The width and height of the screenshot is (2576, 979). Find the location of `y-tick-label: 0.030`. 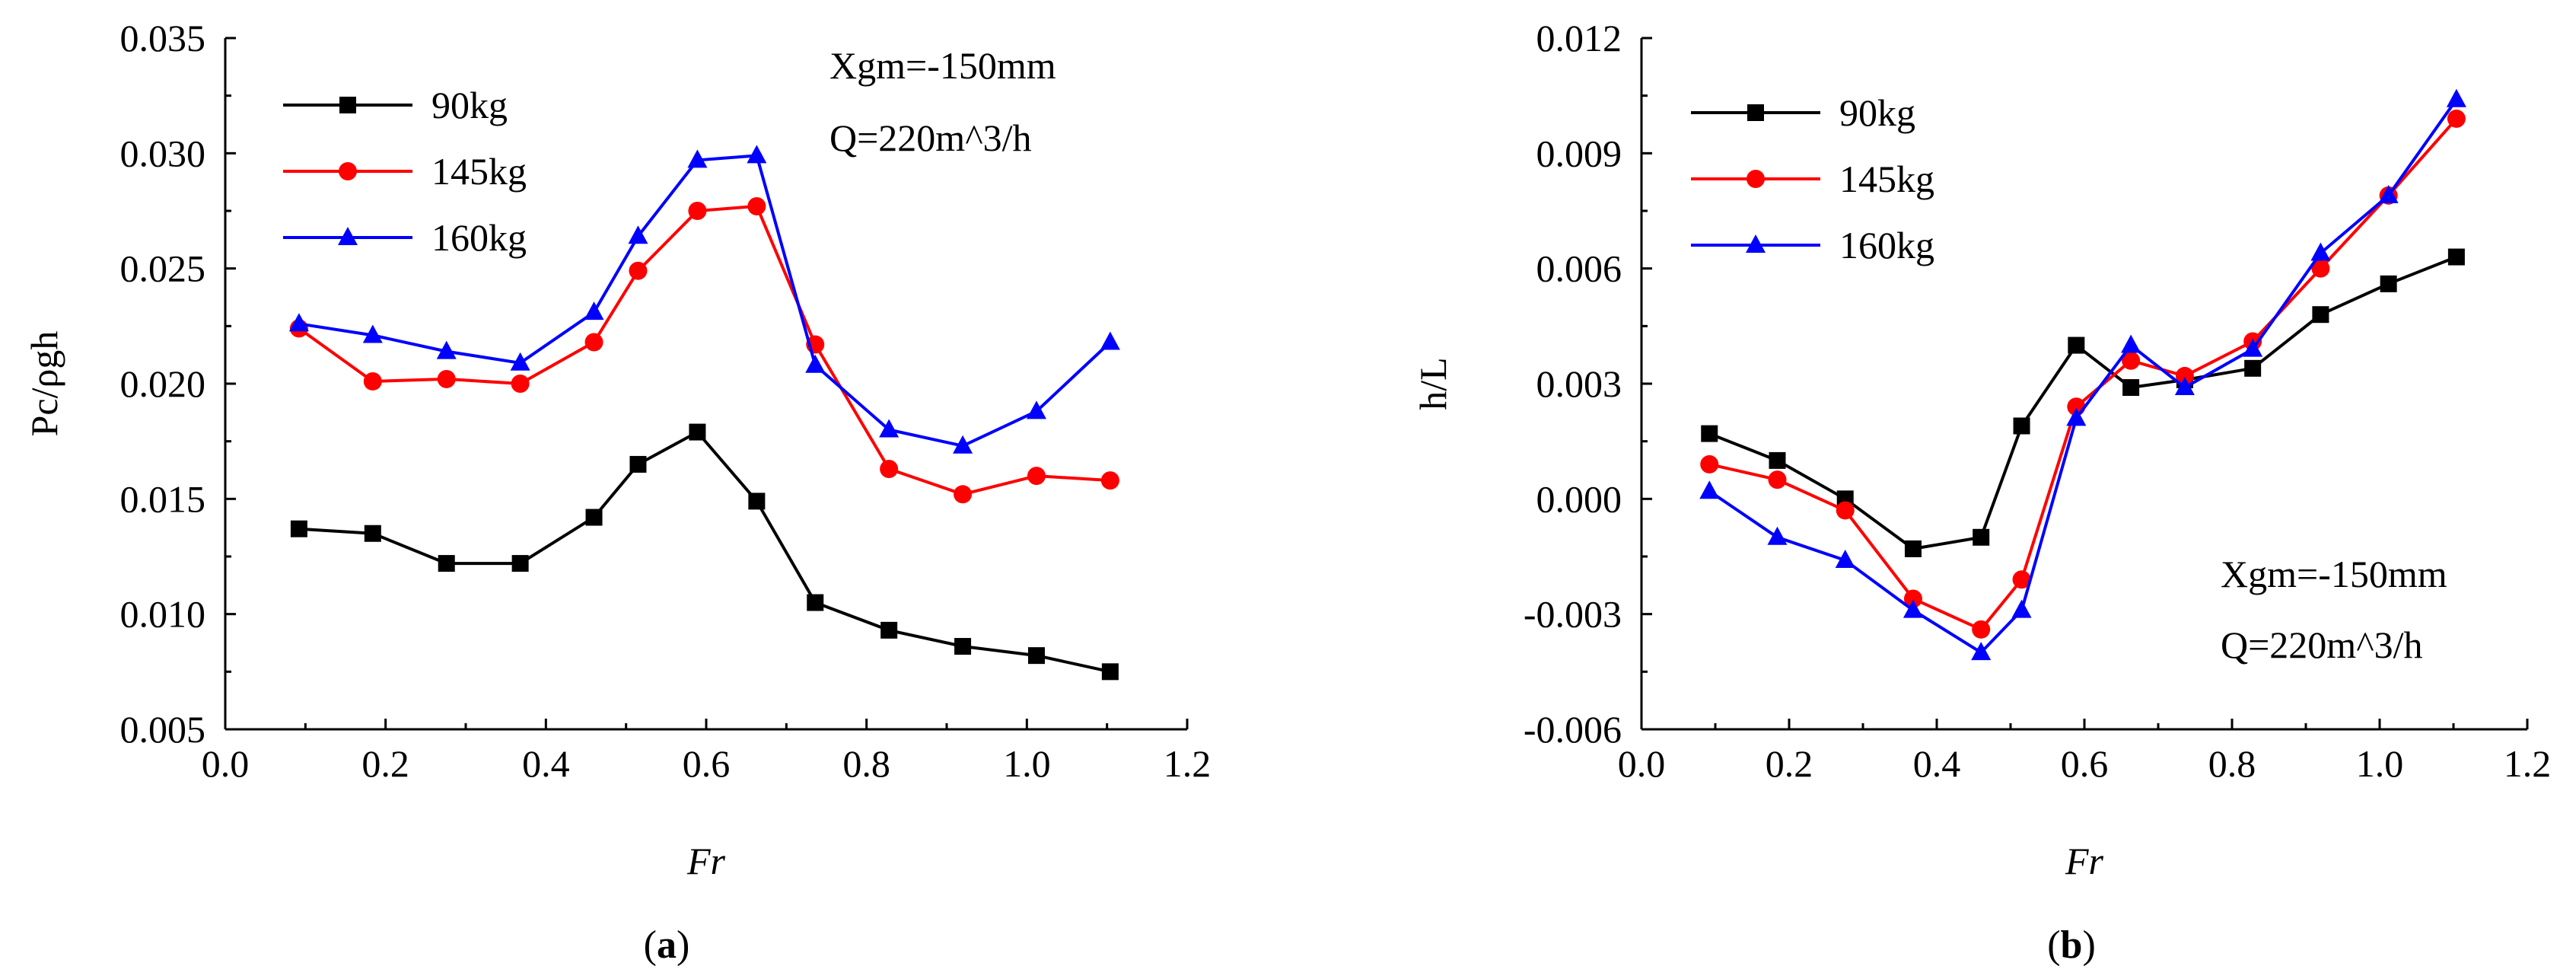

y-tick-label: 0.030 is located at coordinates (163, 153).